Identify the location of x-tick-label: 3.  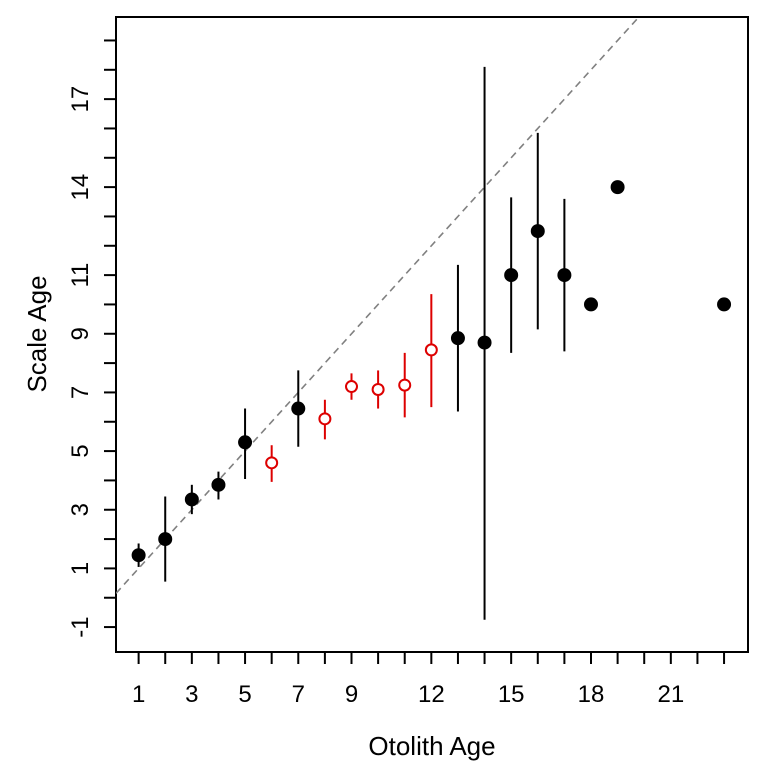
(191, 694).